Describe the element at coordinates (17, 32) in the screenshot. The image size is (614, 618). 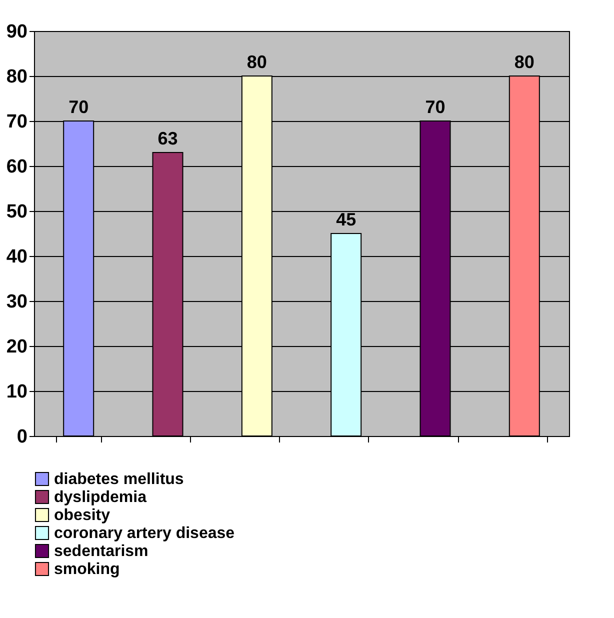
I see `y-tick-label: 90` at that location.